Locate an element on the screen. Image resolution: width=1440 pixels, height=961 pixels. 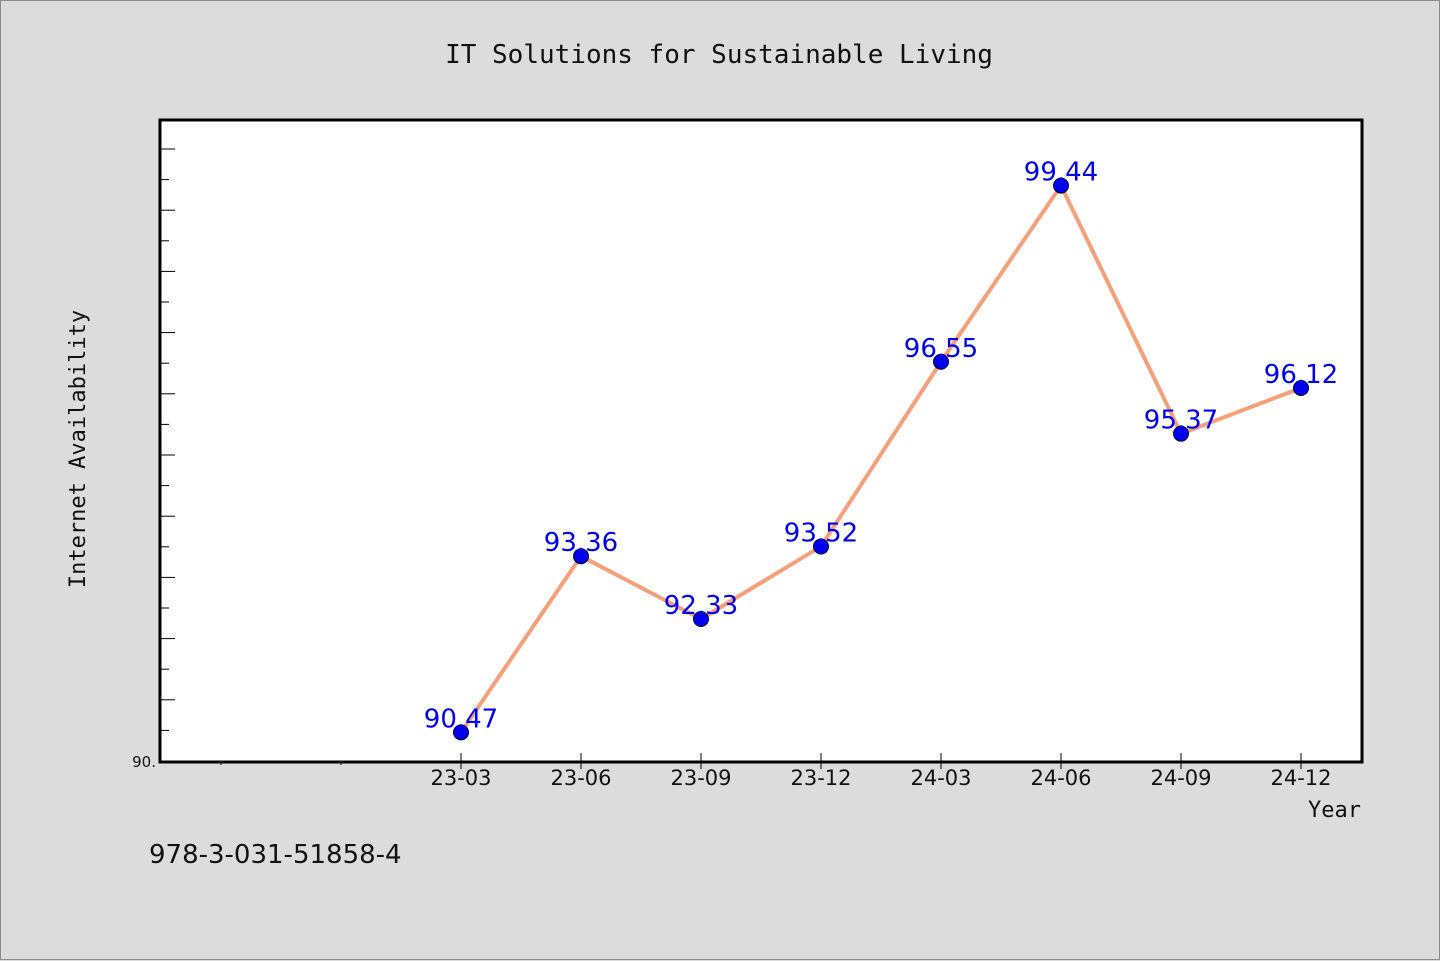
data-label: 96.12 is located at coordinates (1301, 375).